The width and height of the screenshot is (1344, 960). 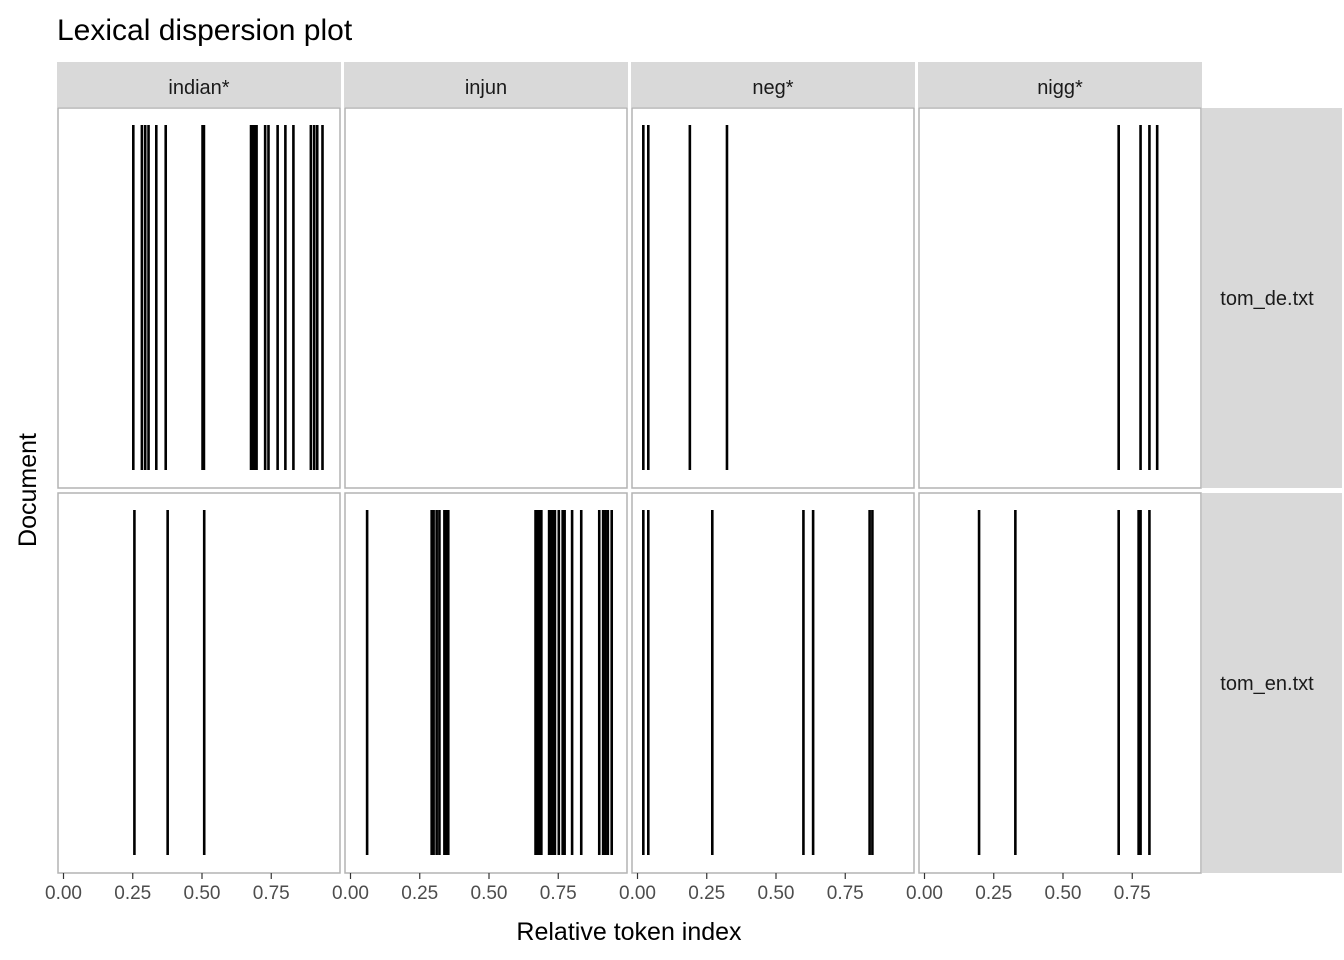 What do you see at coordinates (1060, 88) in the screenshot?
I see `column-strip-label: nigg*` at bounding box center [1060, 88].